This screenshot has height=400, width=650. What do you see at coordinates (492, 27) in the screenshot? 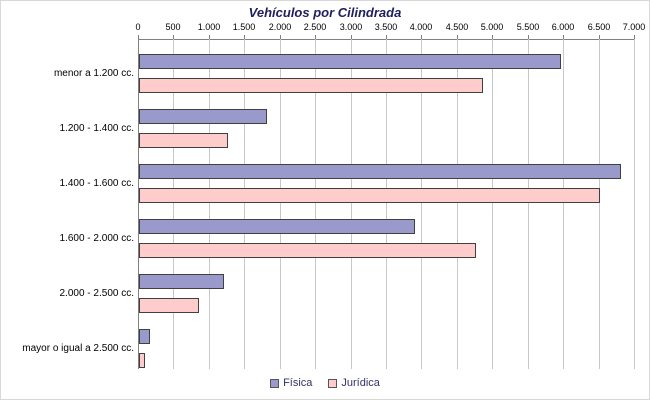
I see `x-tick-label: 5.000` at bounding box center [492, 27].